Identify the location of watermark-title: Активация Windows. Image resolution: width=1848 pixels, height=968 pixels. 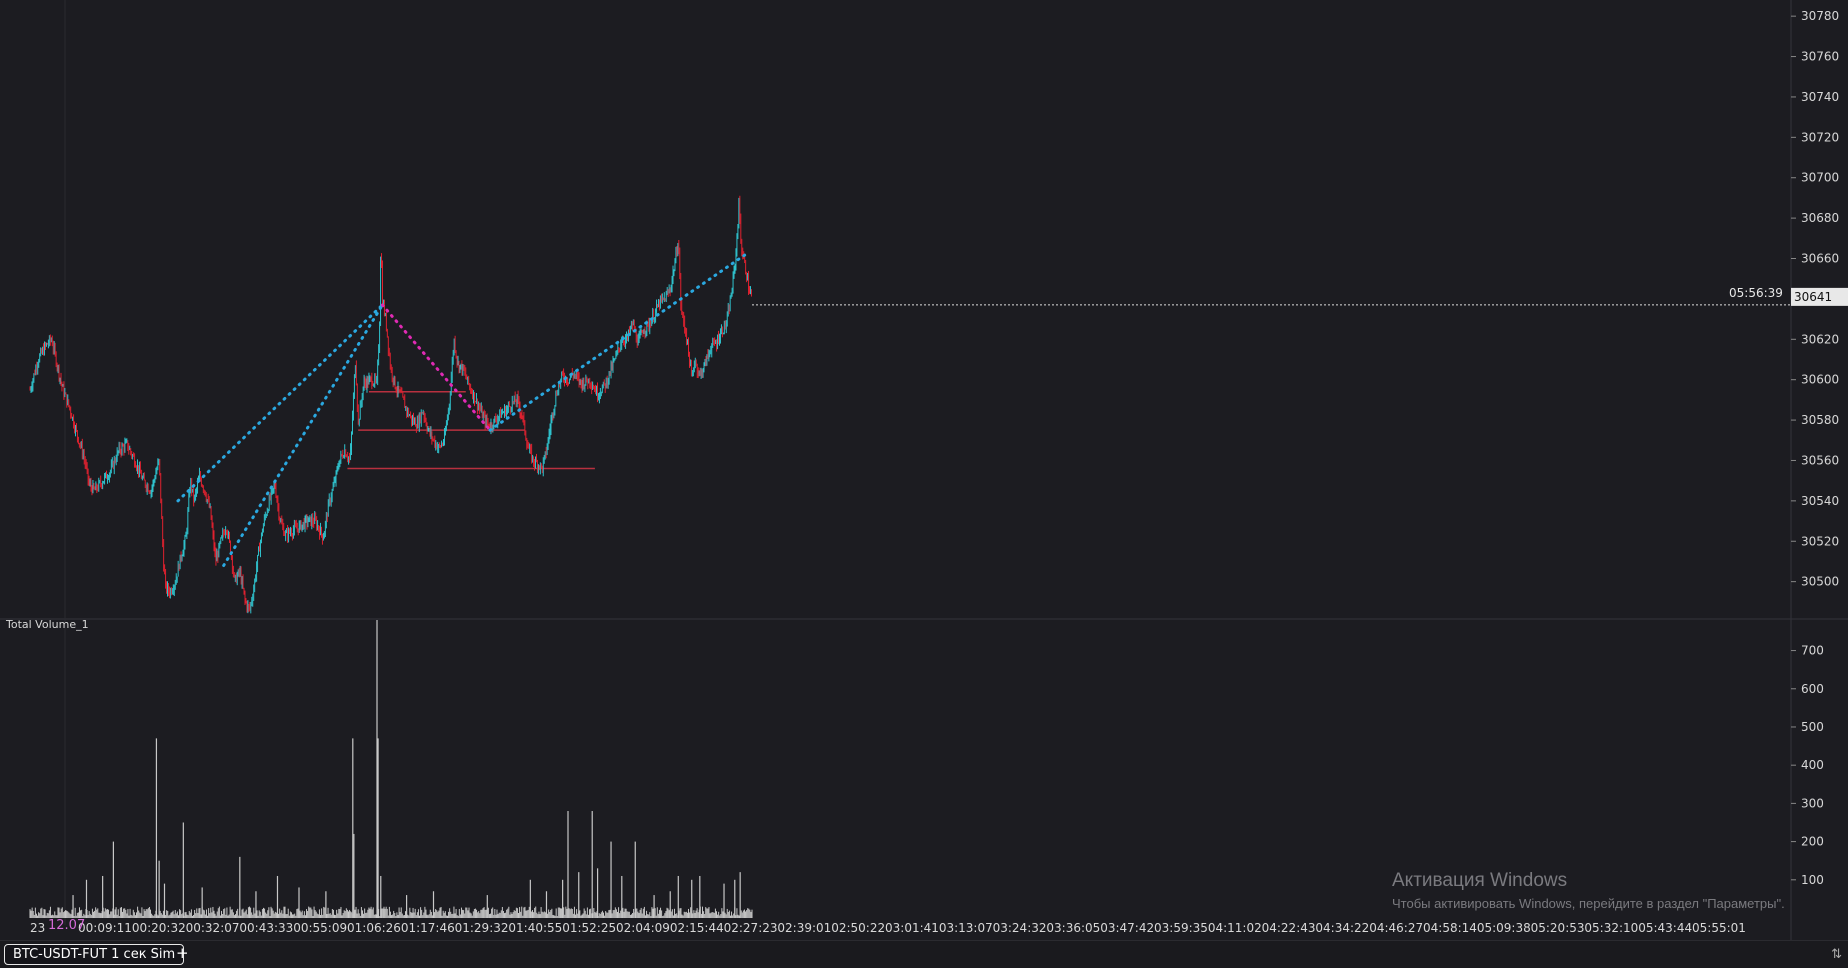
(1480, 880).